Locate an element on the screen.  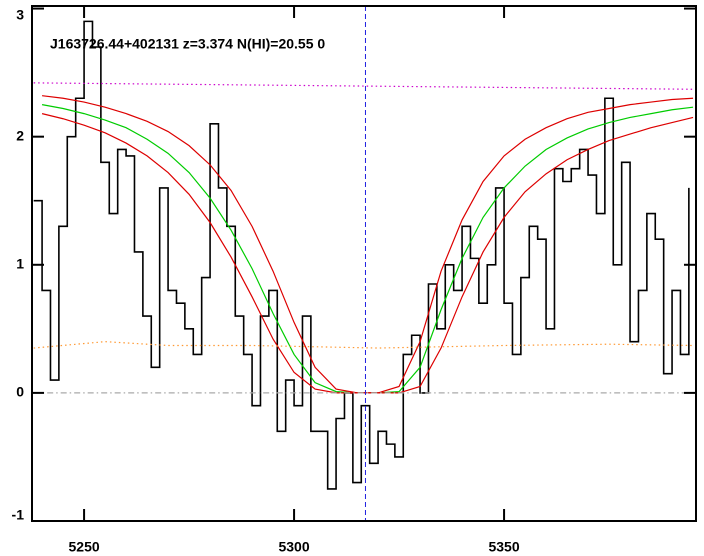
y-tick-label: 2 is located at coordinates (20, 135).